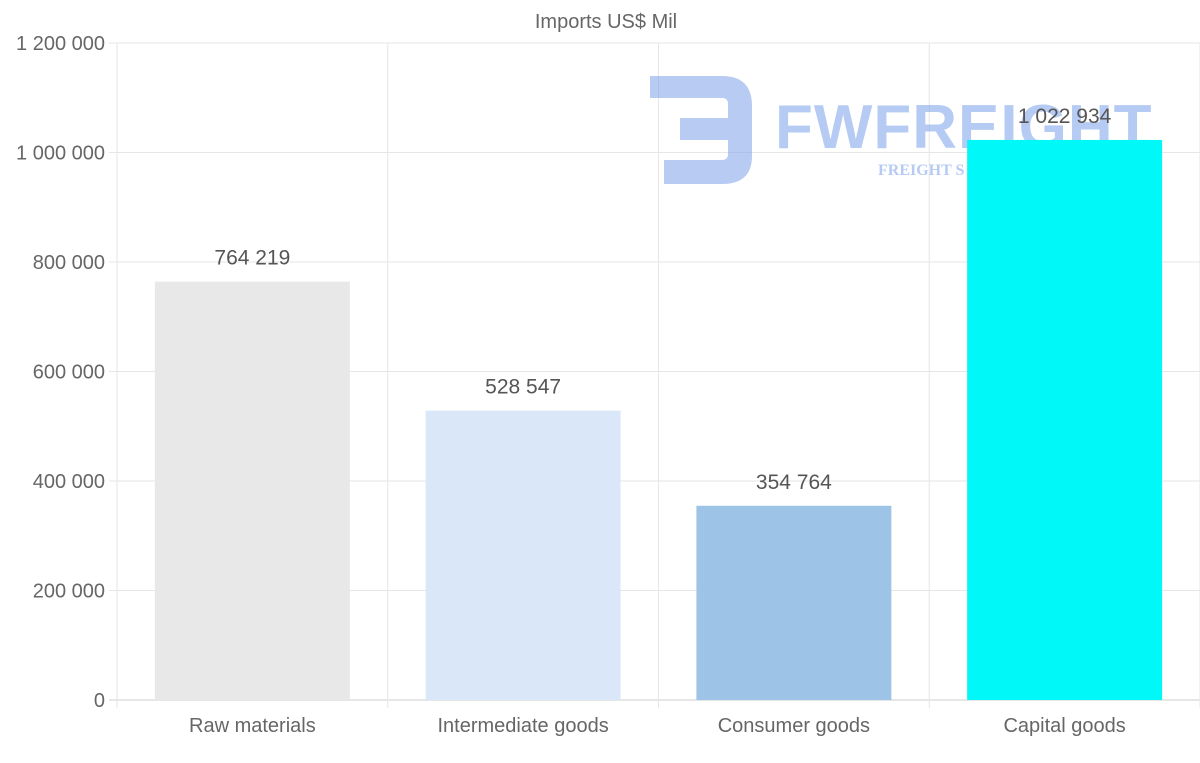  I want to click on x-tick-label: Intermediate goods, so click(523, 726).